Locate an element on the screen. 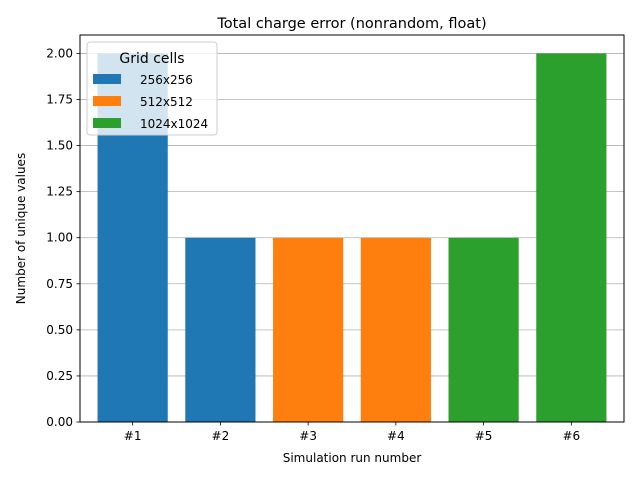 The image size is (640, 480). y-axis-ticks: 0.00 0.25 0.50 0.75 1.00 1.25 1.50 1.75 2.00 is located at coordinates (63, 237).